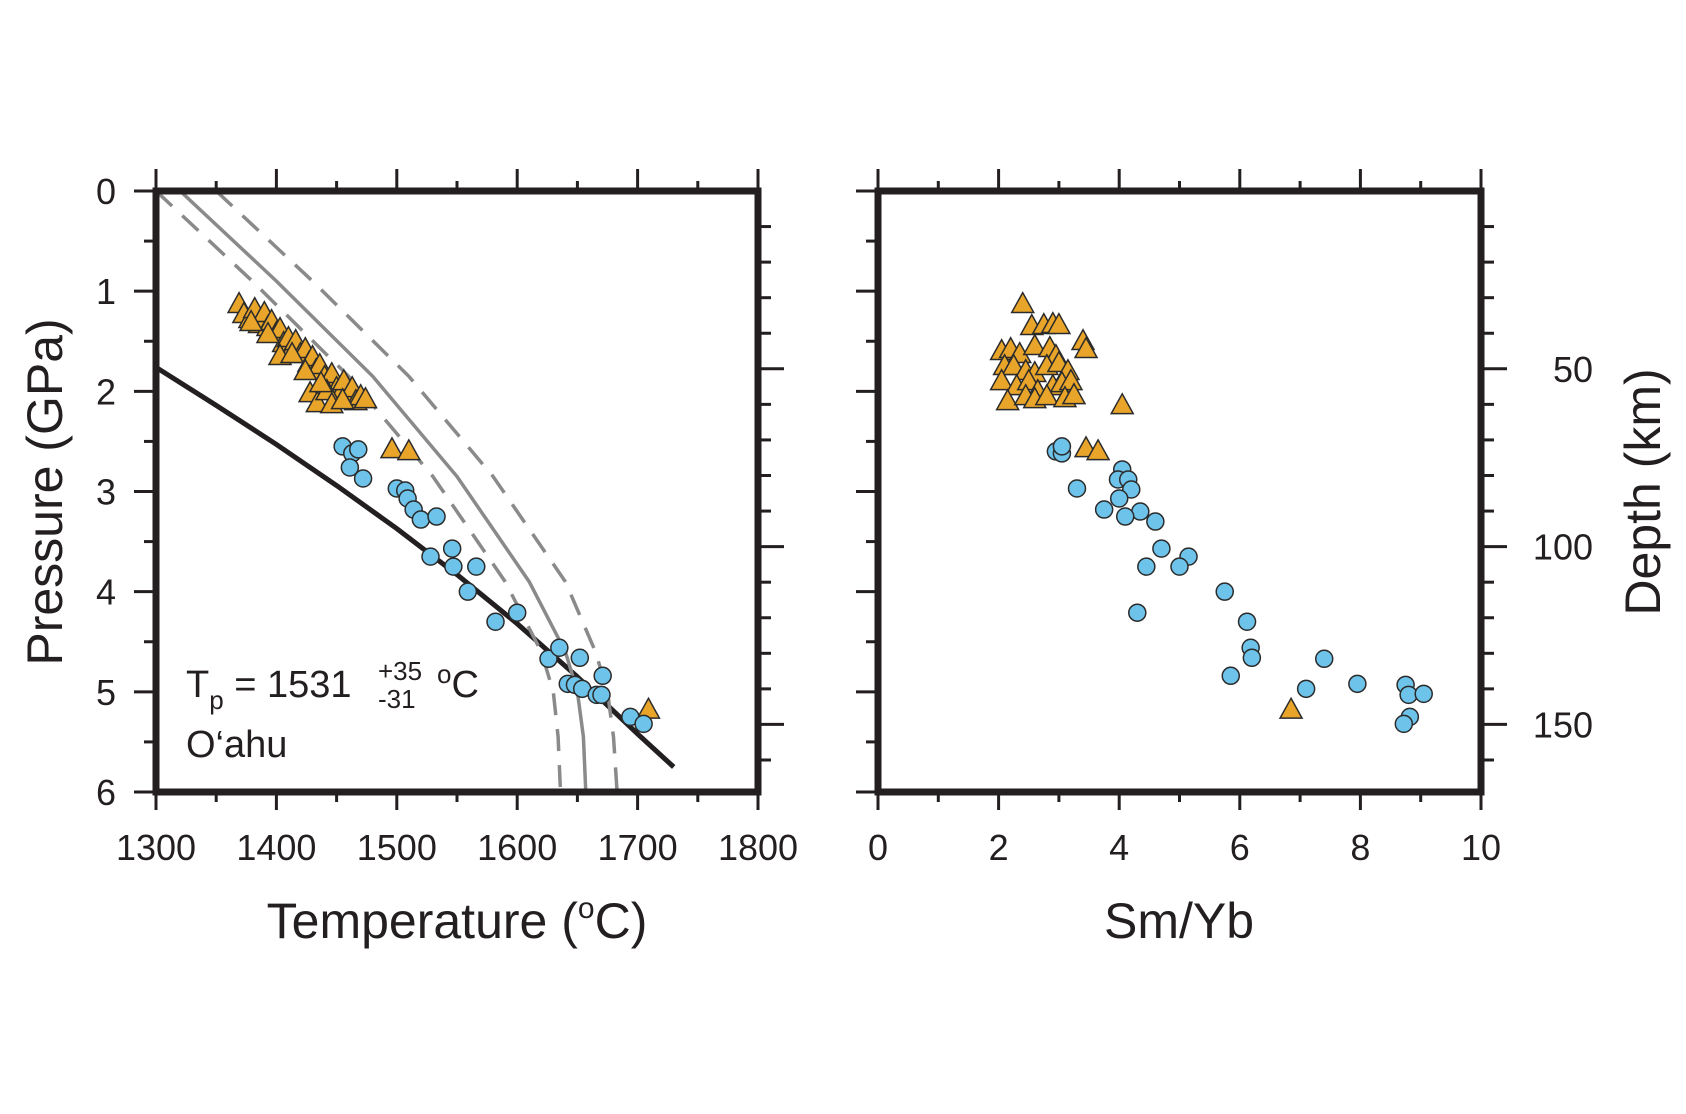 This screenshot has height=1114, width=1686. What do you see at coordinates (464, 685) in the screenshot?
I see `tp-unit-c: C` at bounding box center [464, 685].